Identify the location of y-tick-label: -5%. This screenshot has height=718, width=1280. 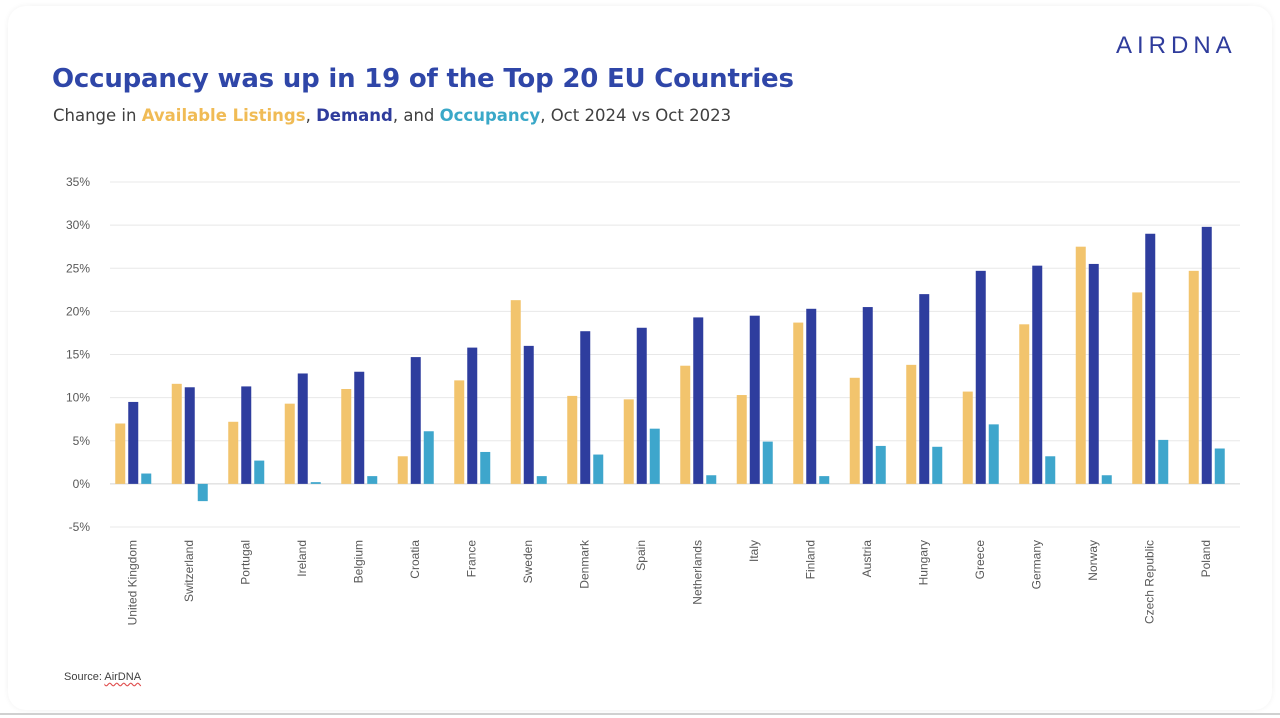
(80, 527).